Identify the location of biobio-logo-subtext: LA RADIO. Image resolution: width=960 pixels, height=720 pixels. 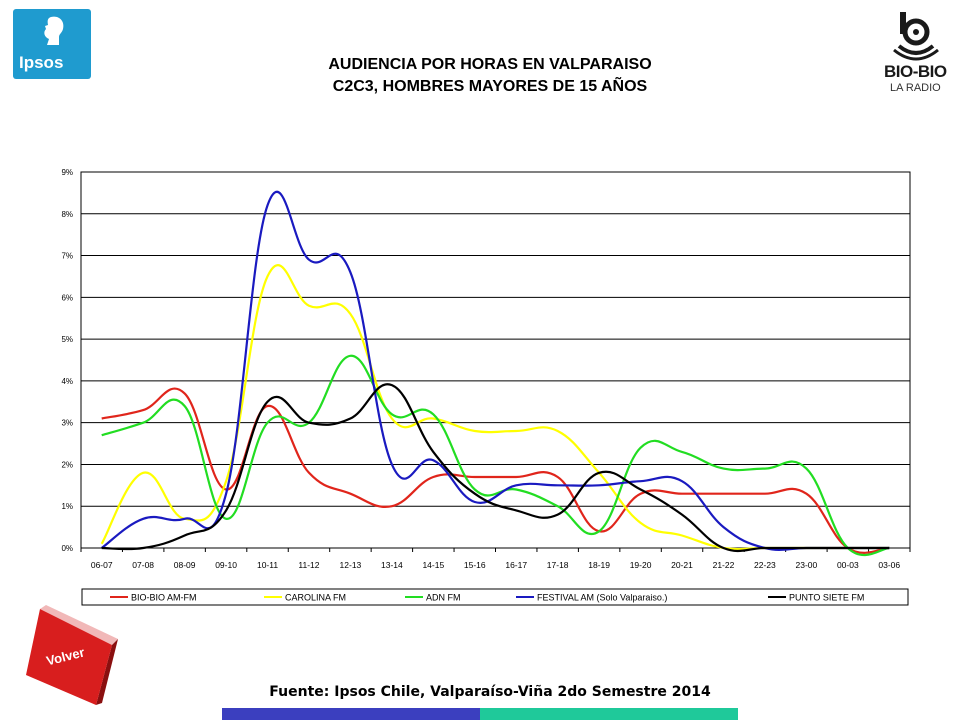
(915, 88).